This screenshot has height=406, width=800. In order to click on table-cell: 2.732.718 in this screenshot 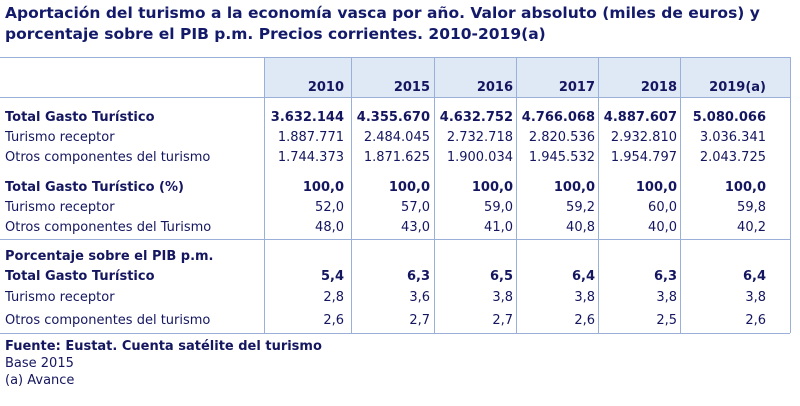, I will do `click(479, 137)`.